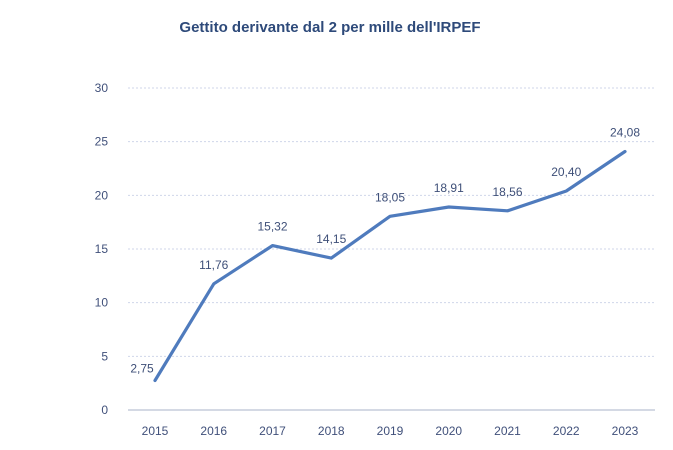 This screenshot has height=450, width=673. Describe the element at coordinates (507, 192) in the screenshot. I see `data-label: 18,56` at that location.